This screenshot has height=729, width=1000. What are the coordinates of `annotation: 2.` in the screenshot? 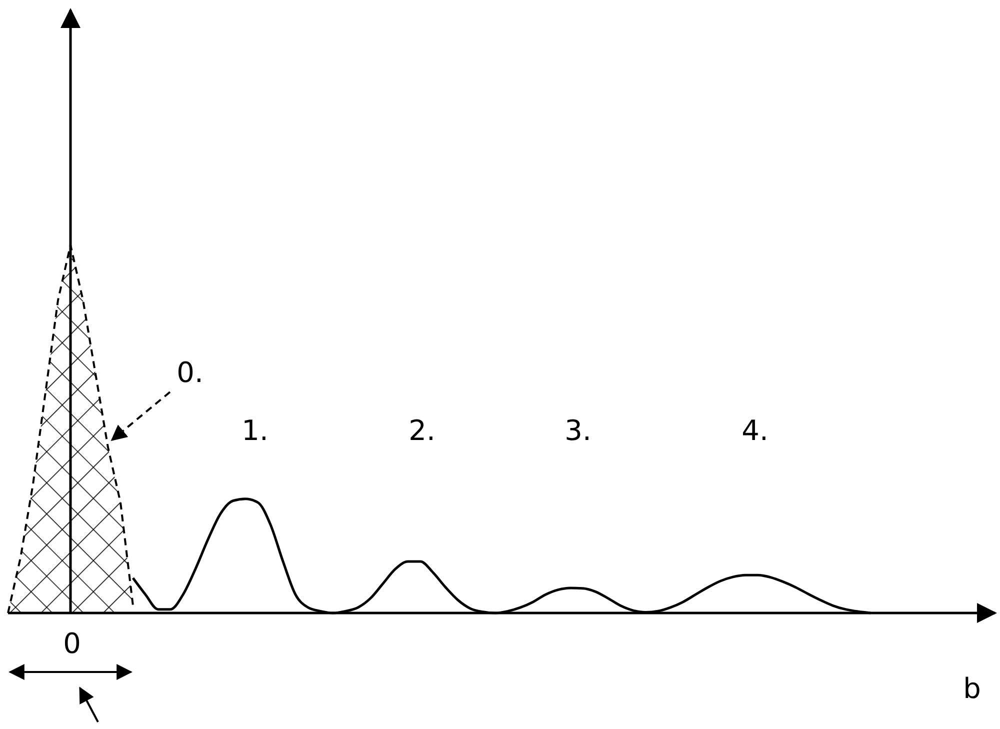 It's located at (422, 430).